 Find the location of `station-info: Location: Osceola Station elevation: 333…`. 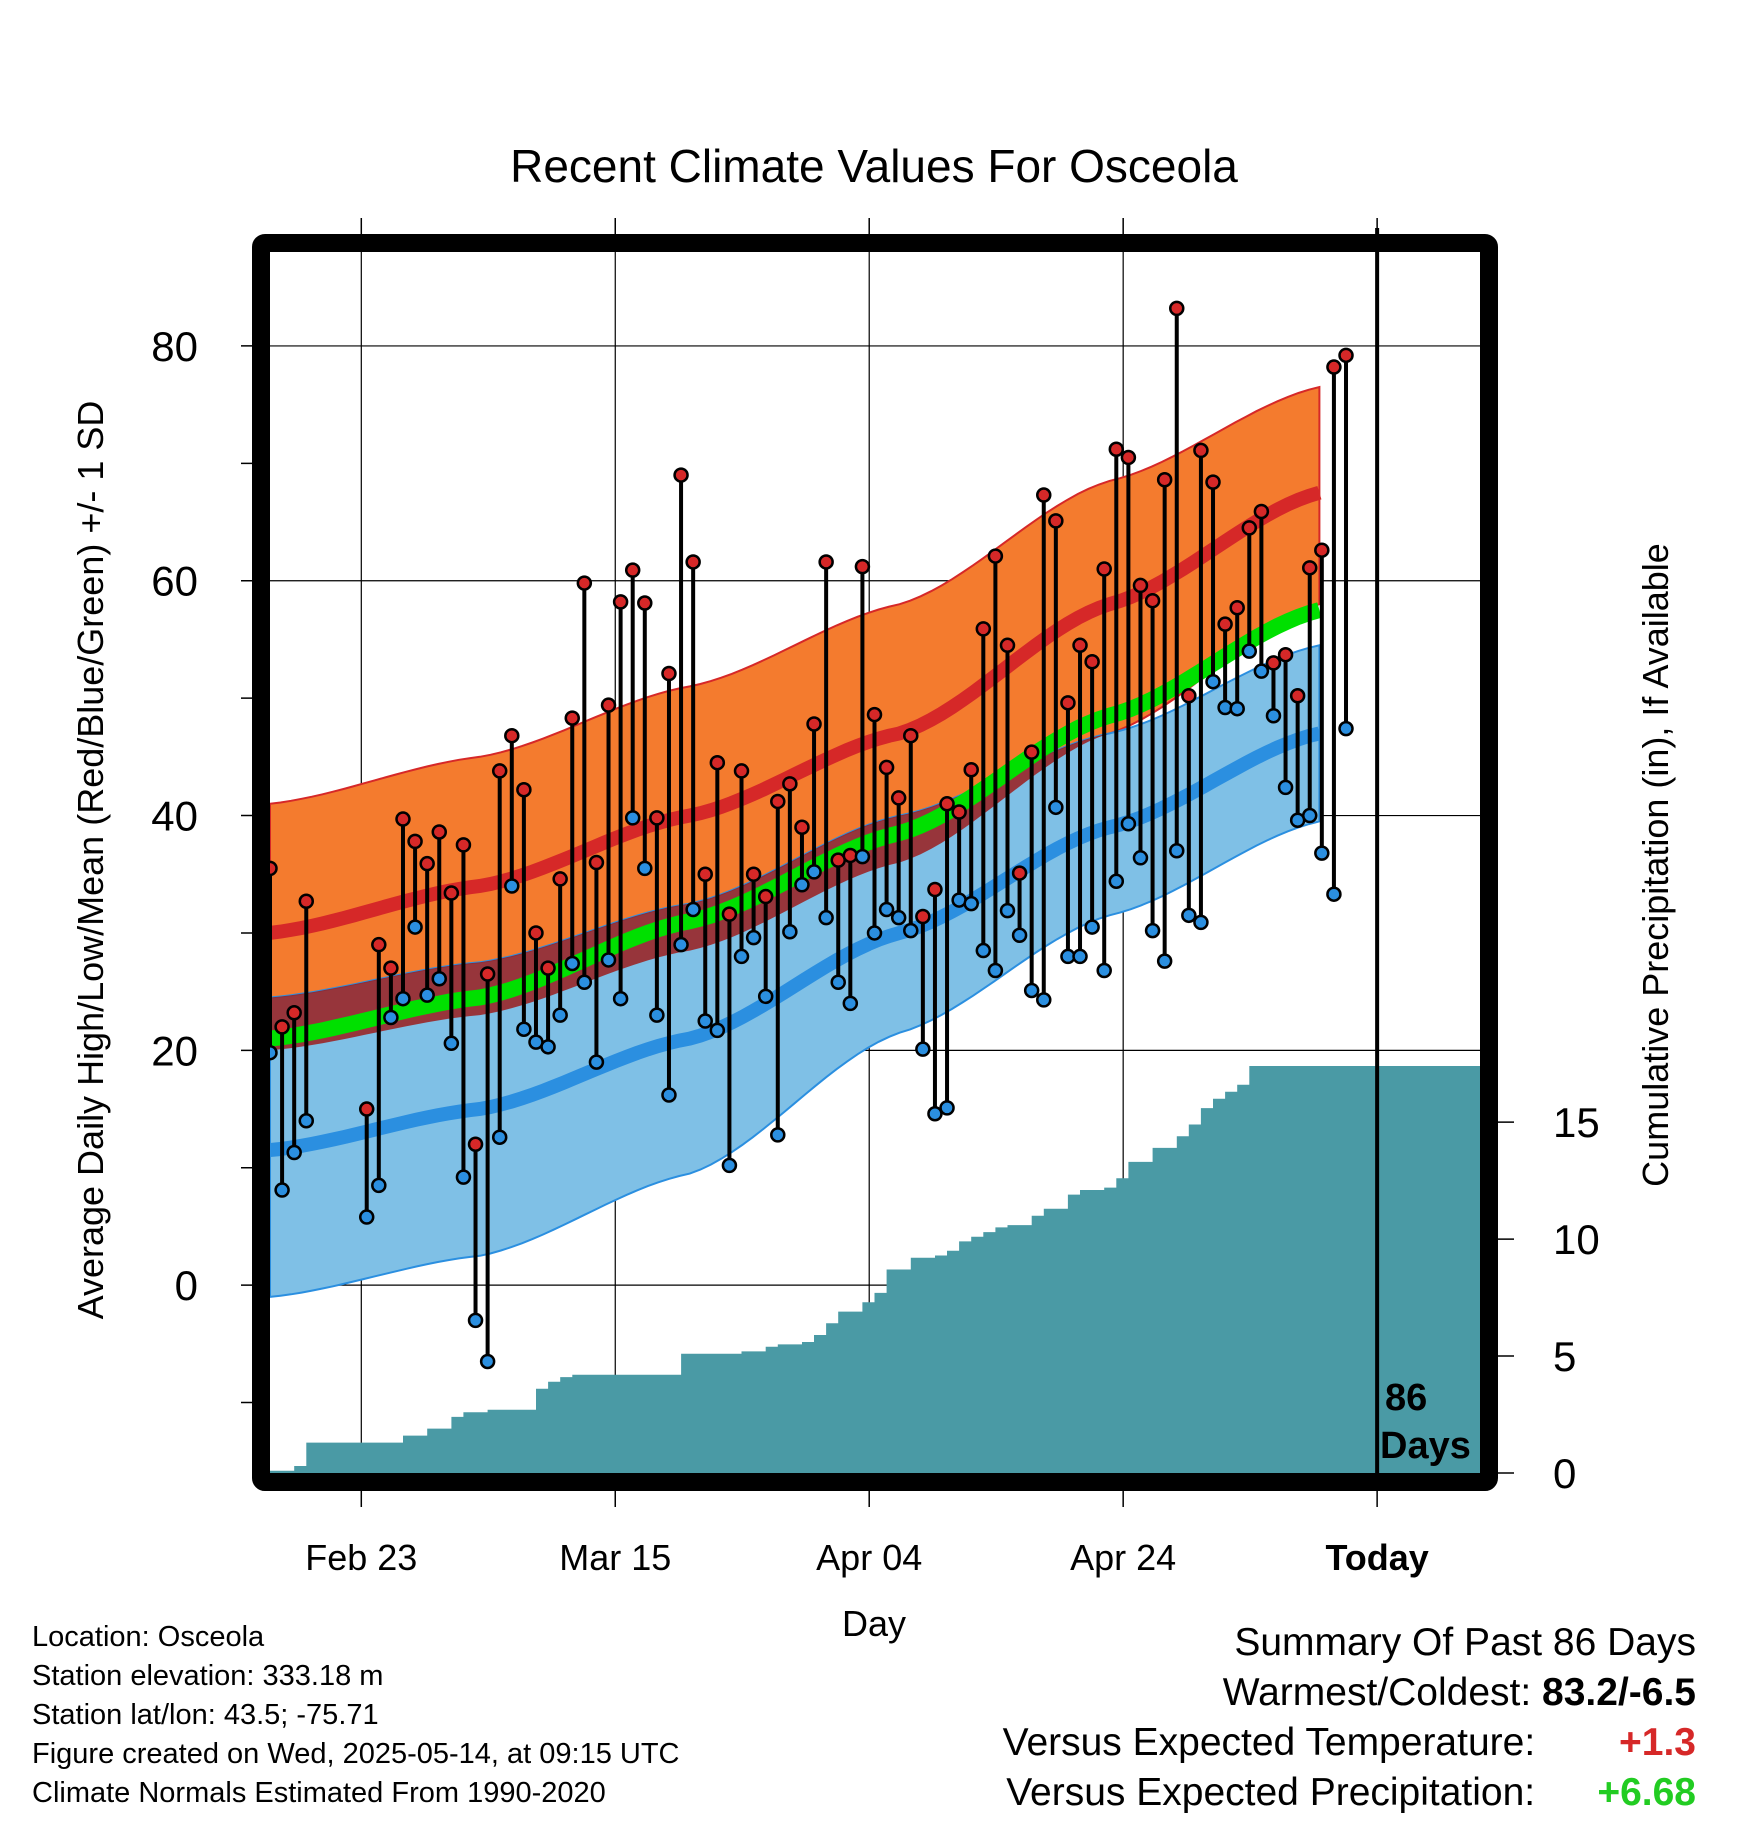

station-info: Location: Osceola Station elevation: 333… is located at coordinates (356, 1715).